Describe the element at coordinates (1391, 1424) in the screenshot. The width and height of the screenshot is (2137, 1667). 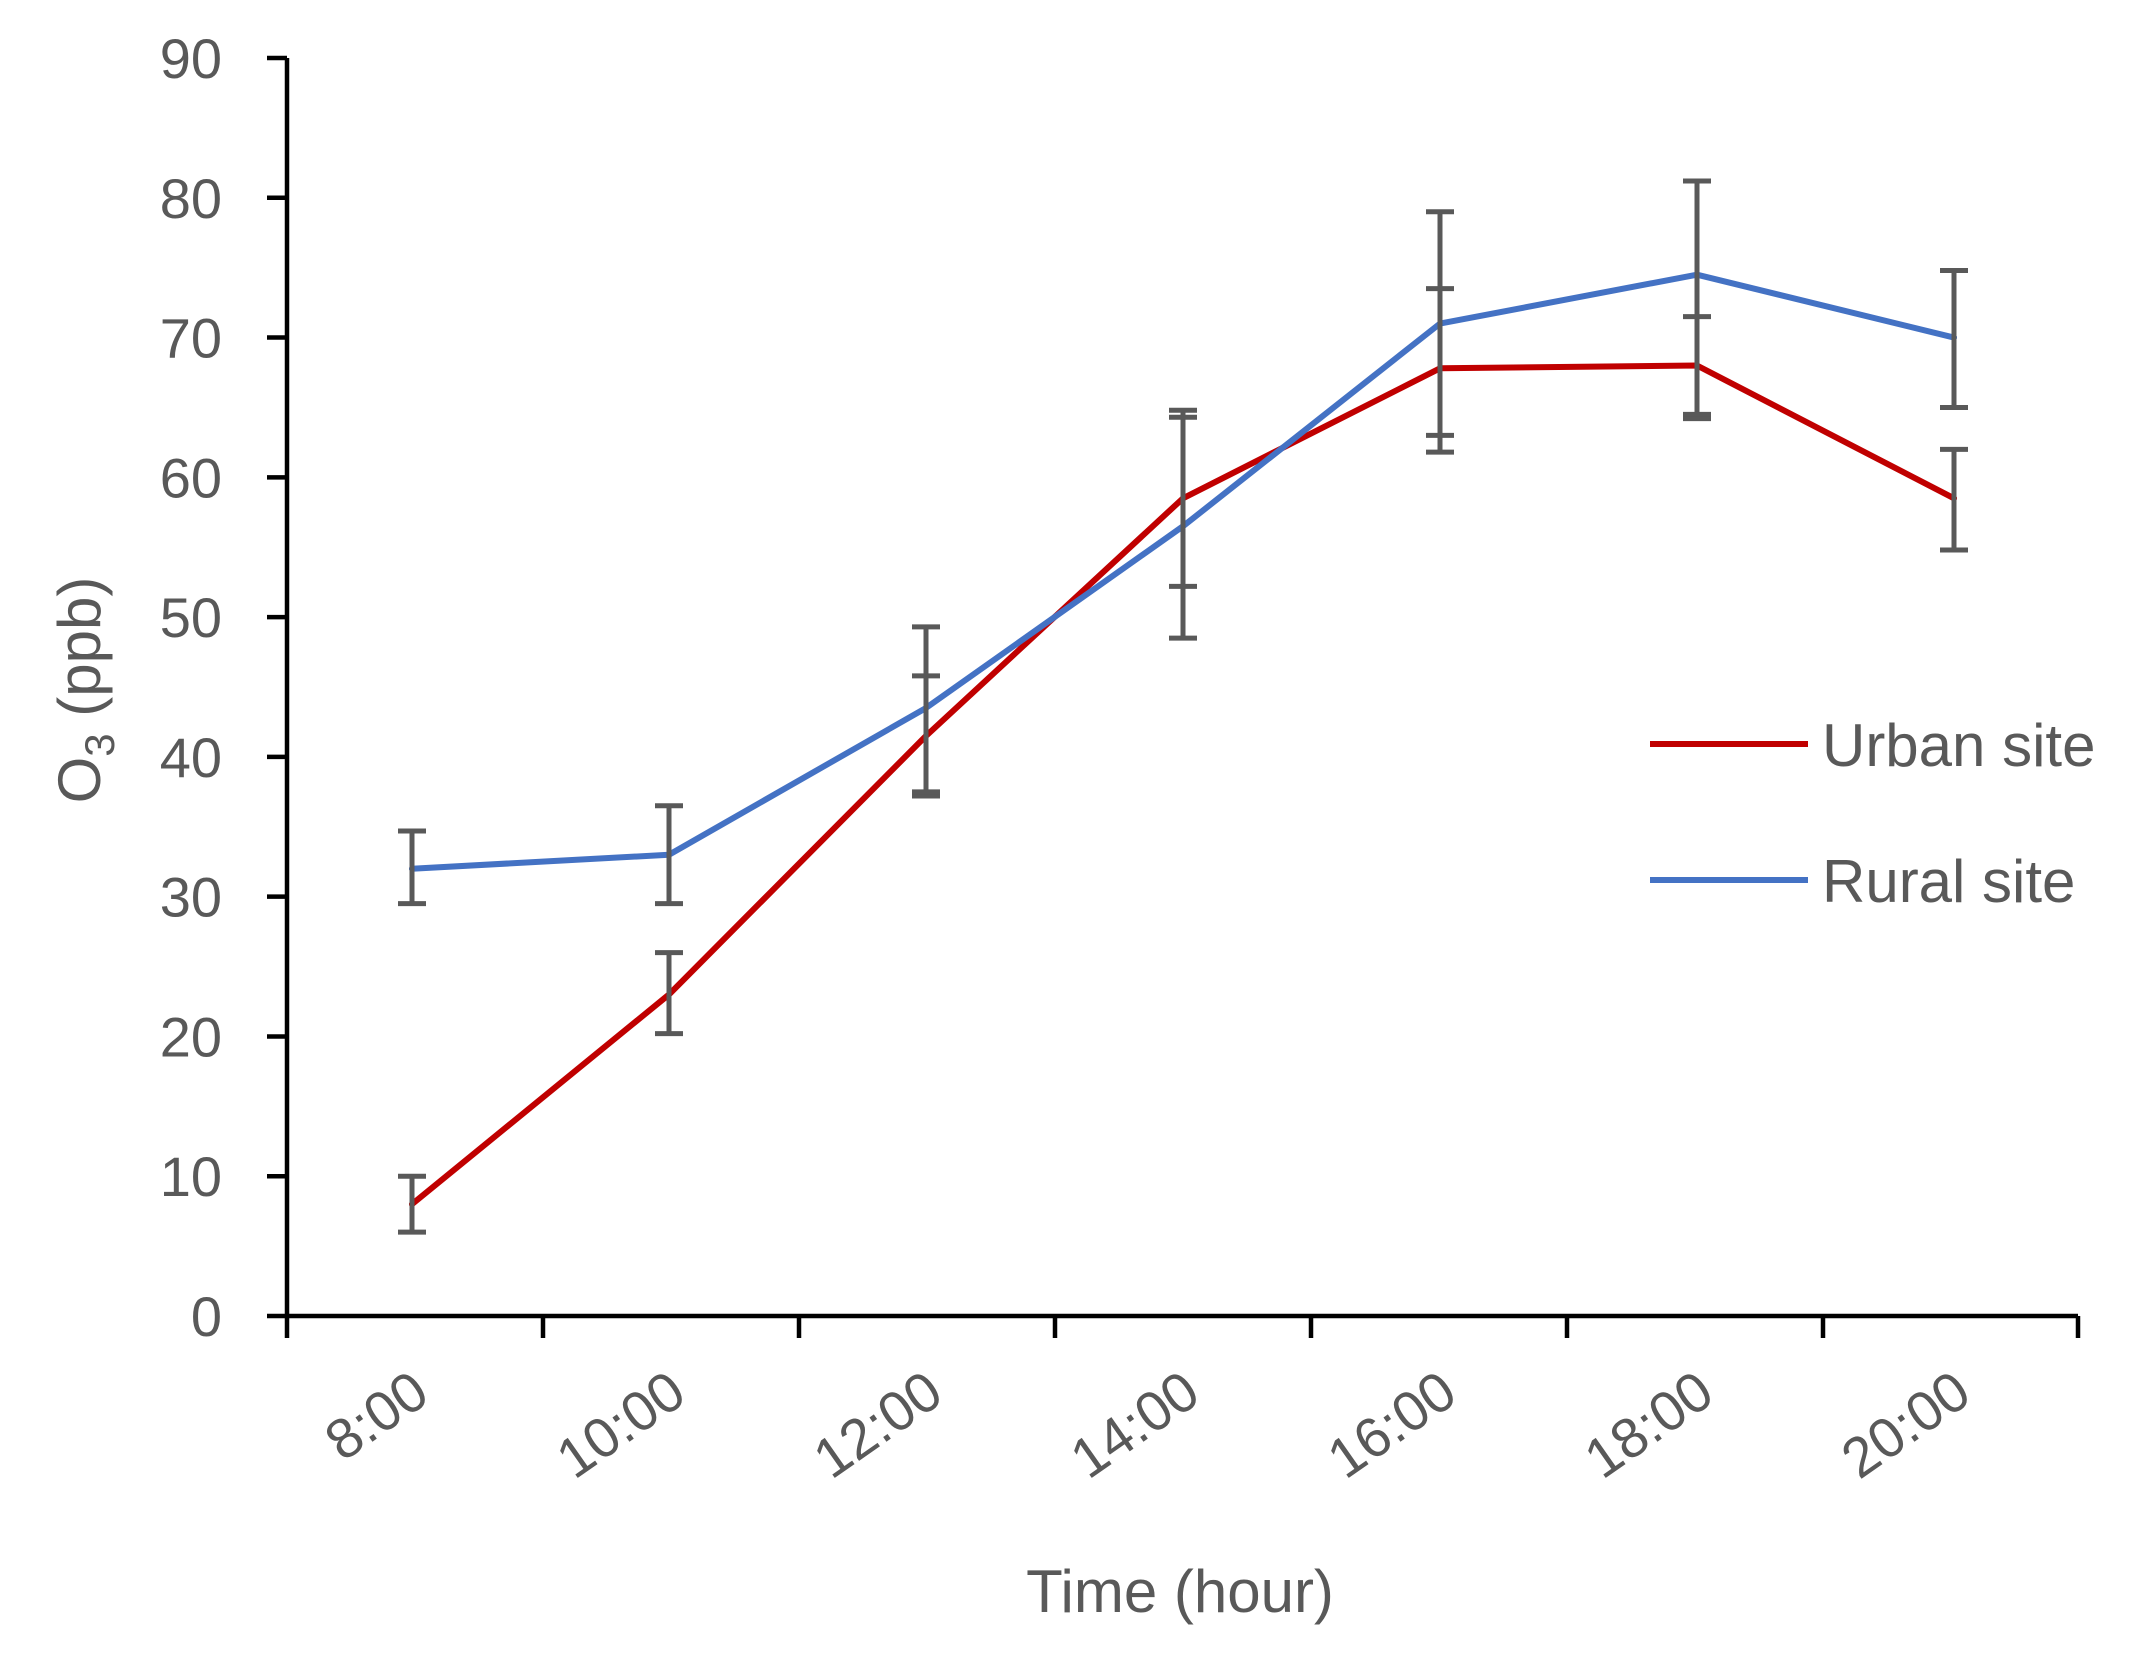
I see `x-tick-label: 16:00` at that location.